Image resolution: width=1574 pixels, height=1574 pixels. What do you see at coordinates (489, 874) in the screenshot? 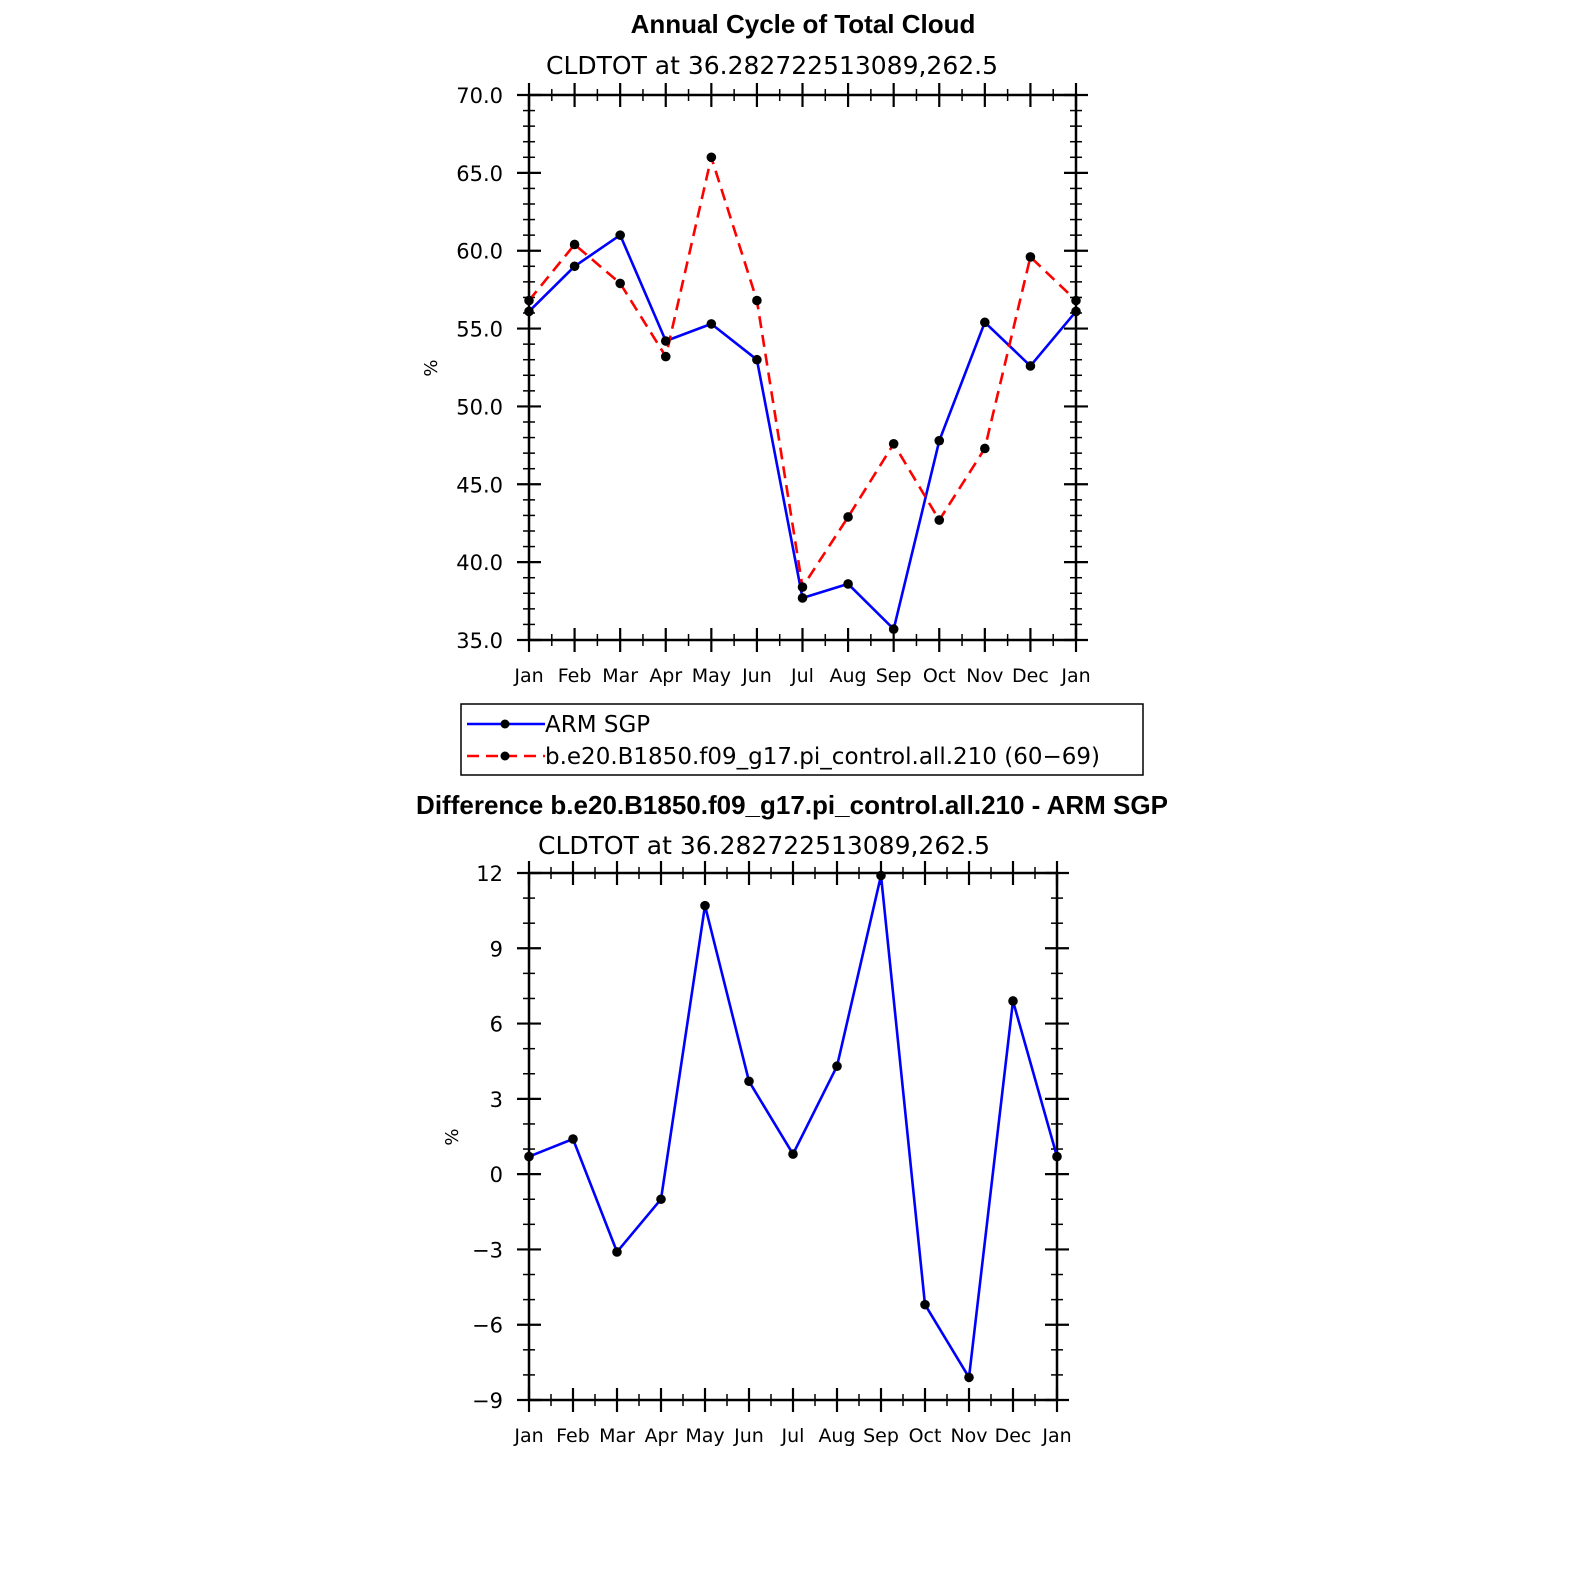
I see `y-tick-label: 12` at bounding box center [489, 874].